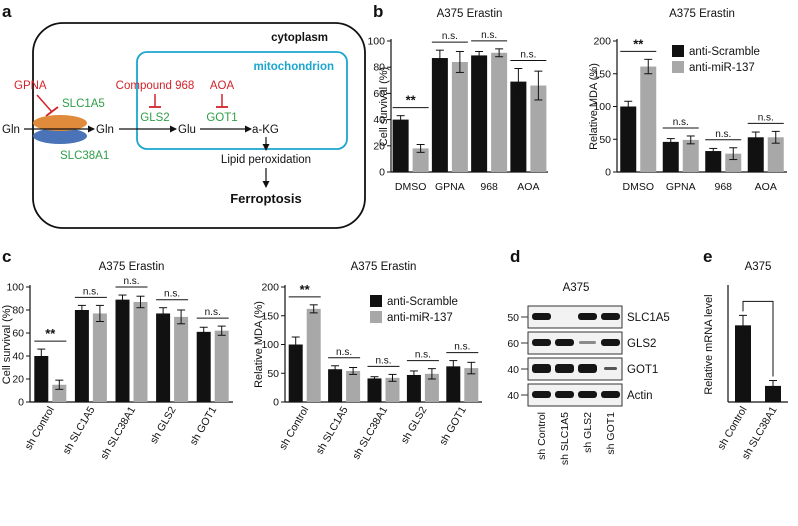 This screenshot has height=526, width=798. I want to click on mitochondrion-label: mitochondrion, so click(294, 67).